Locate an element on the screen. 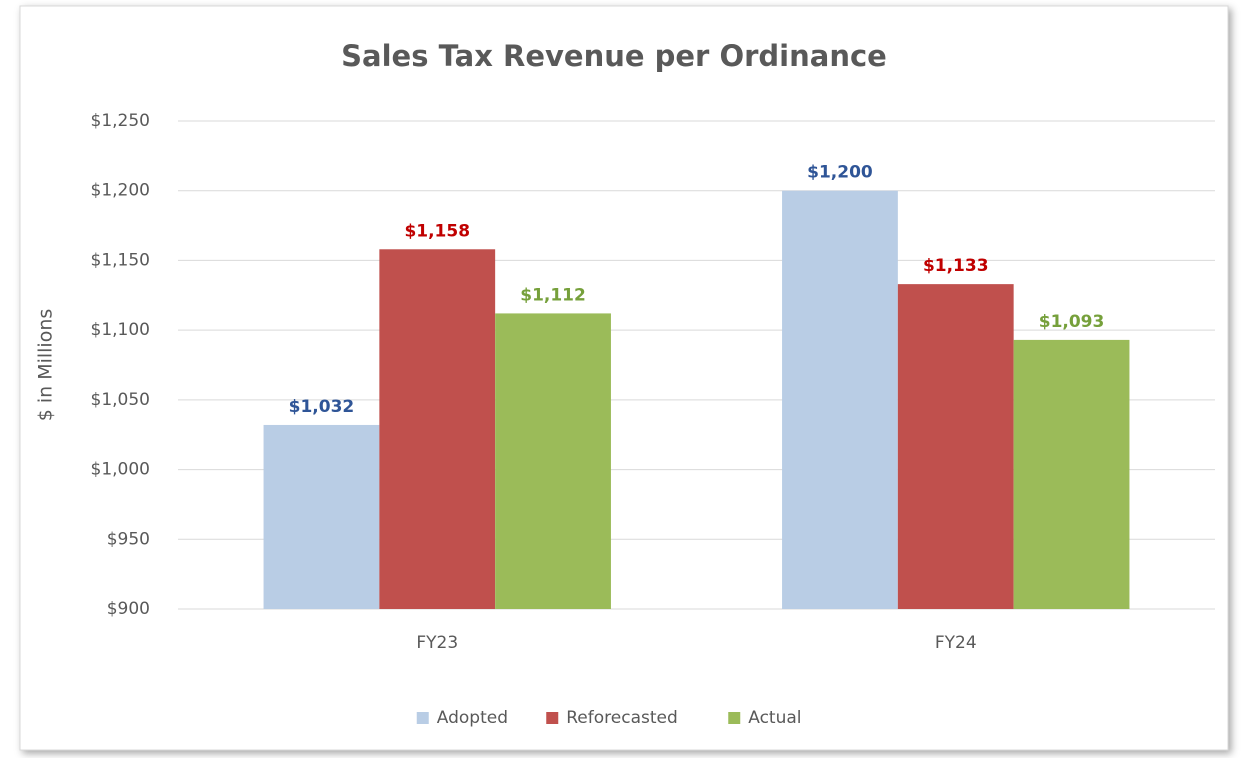 The width and height of the screenshot is (1248, 758). legend-label: Adopted is located at coordinates (472, 718).